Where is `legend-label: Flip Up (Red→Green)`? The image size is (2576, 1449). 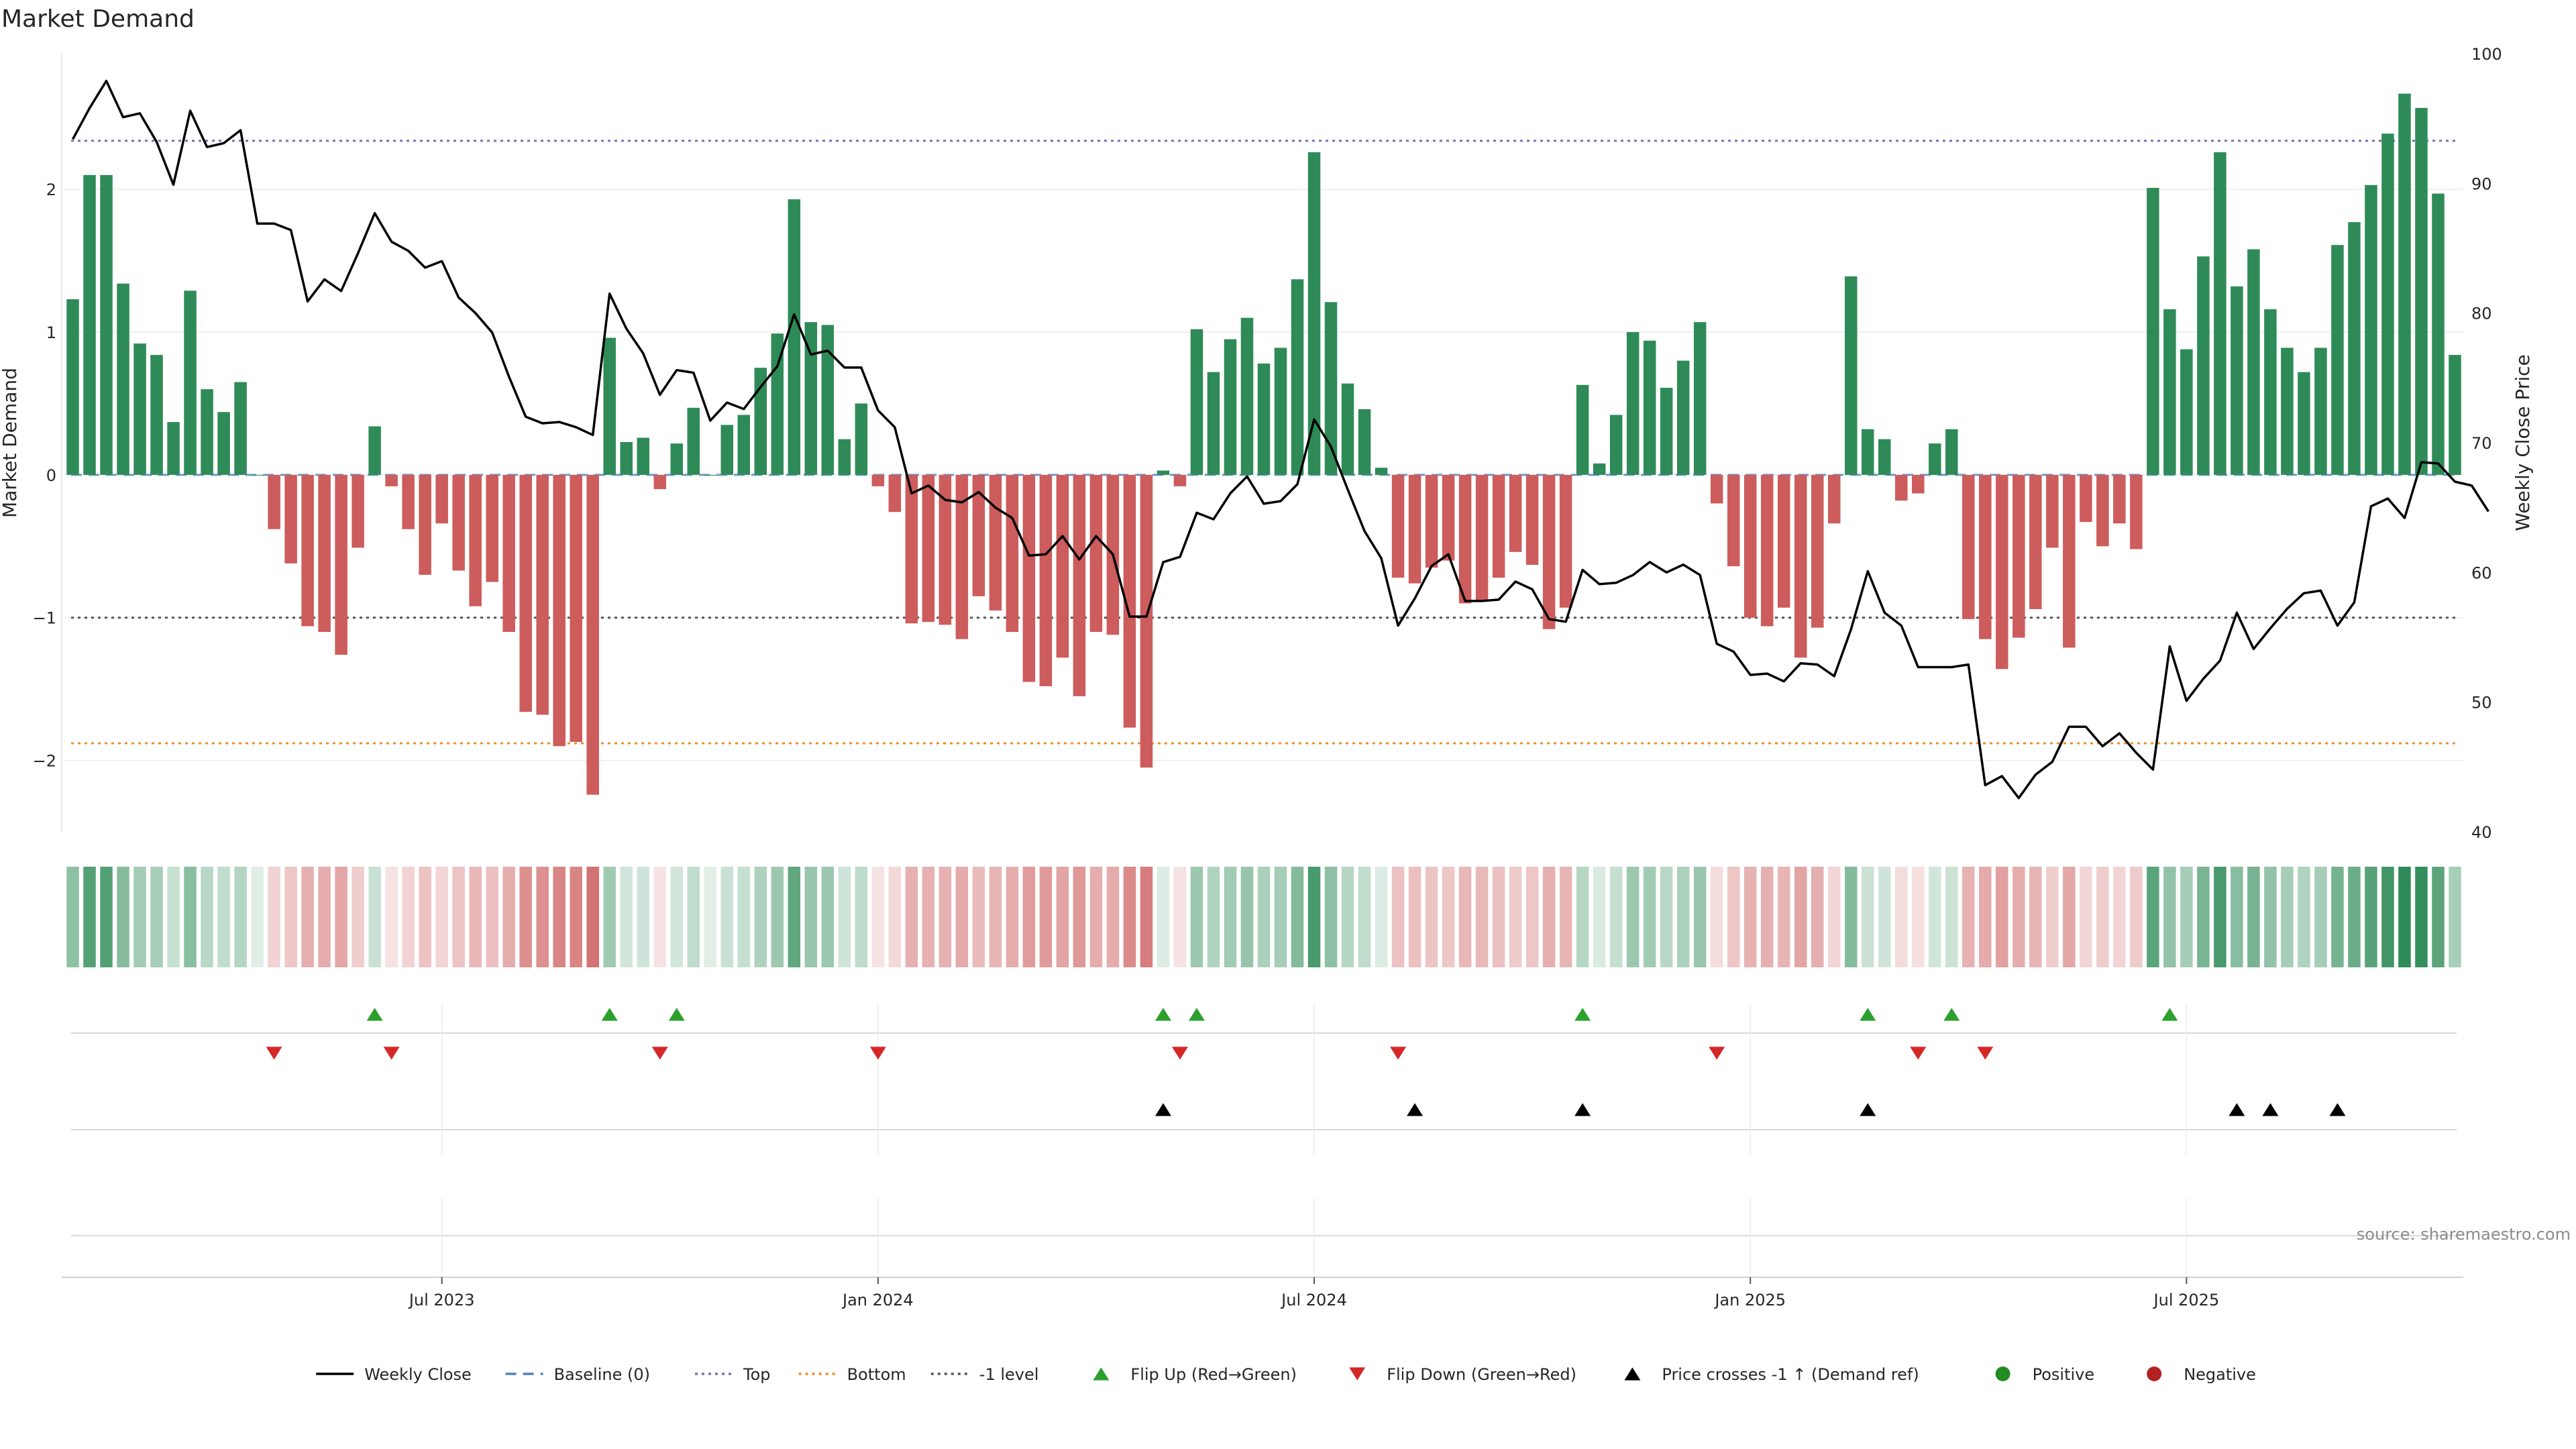 legend-label: Flip Up (Red→Green) is located at coordinates (1213, 1374).